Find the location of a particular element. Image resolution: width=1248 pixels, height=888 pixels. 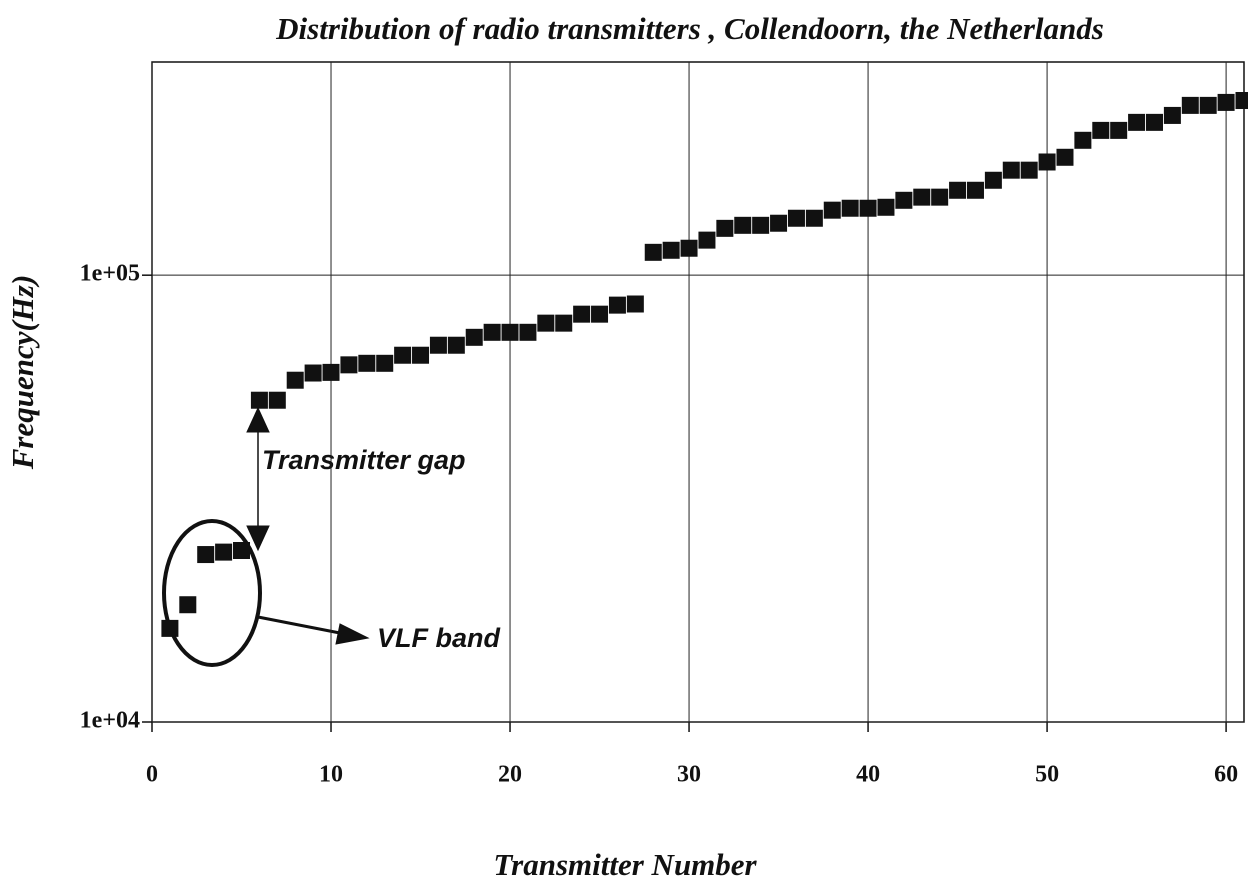

x-axis-label: Transmitter Number is located at coordinates (625, 864).